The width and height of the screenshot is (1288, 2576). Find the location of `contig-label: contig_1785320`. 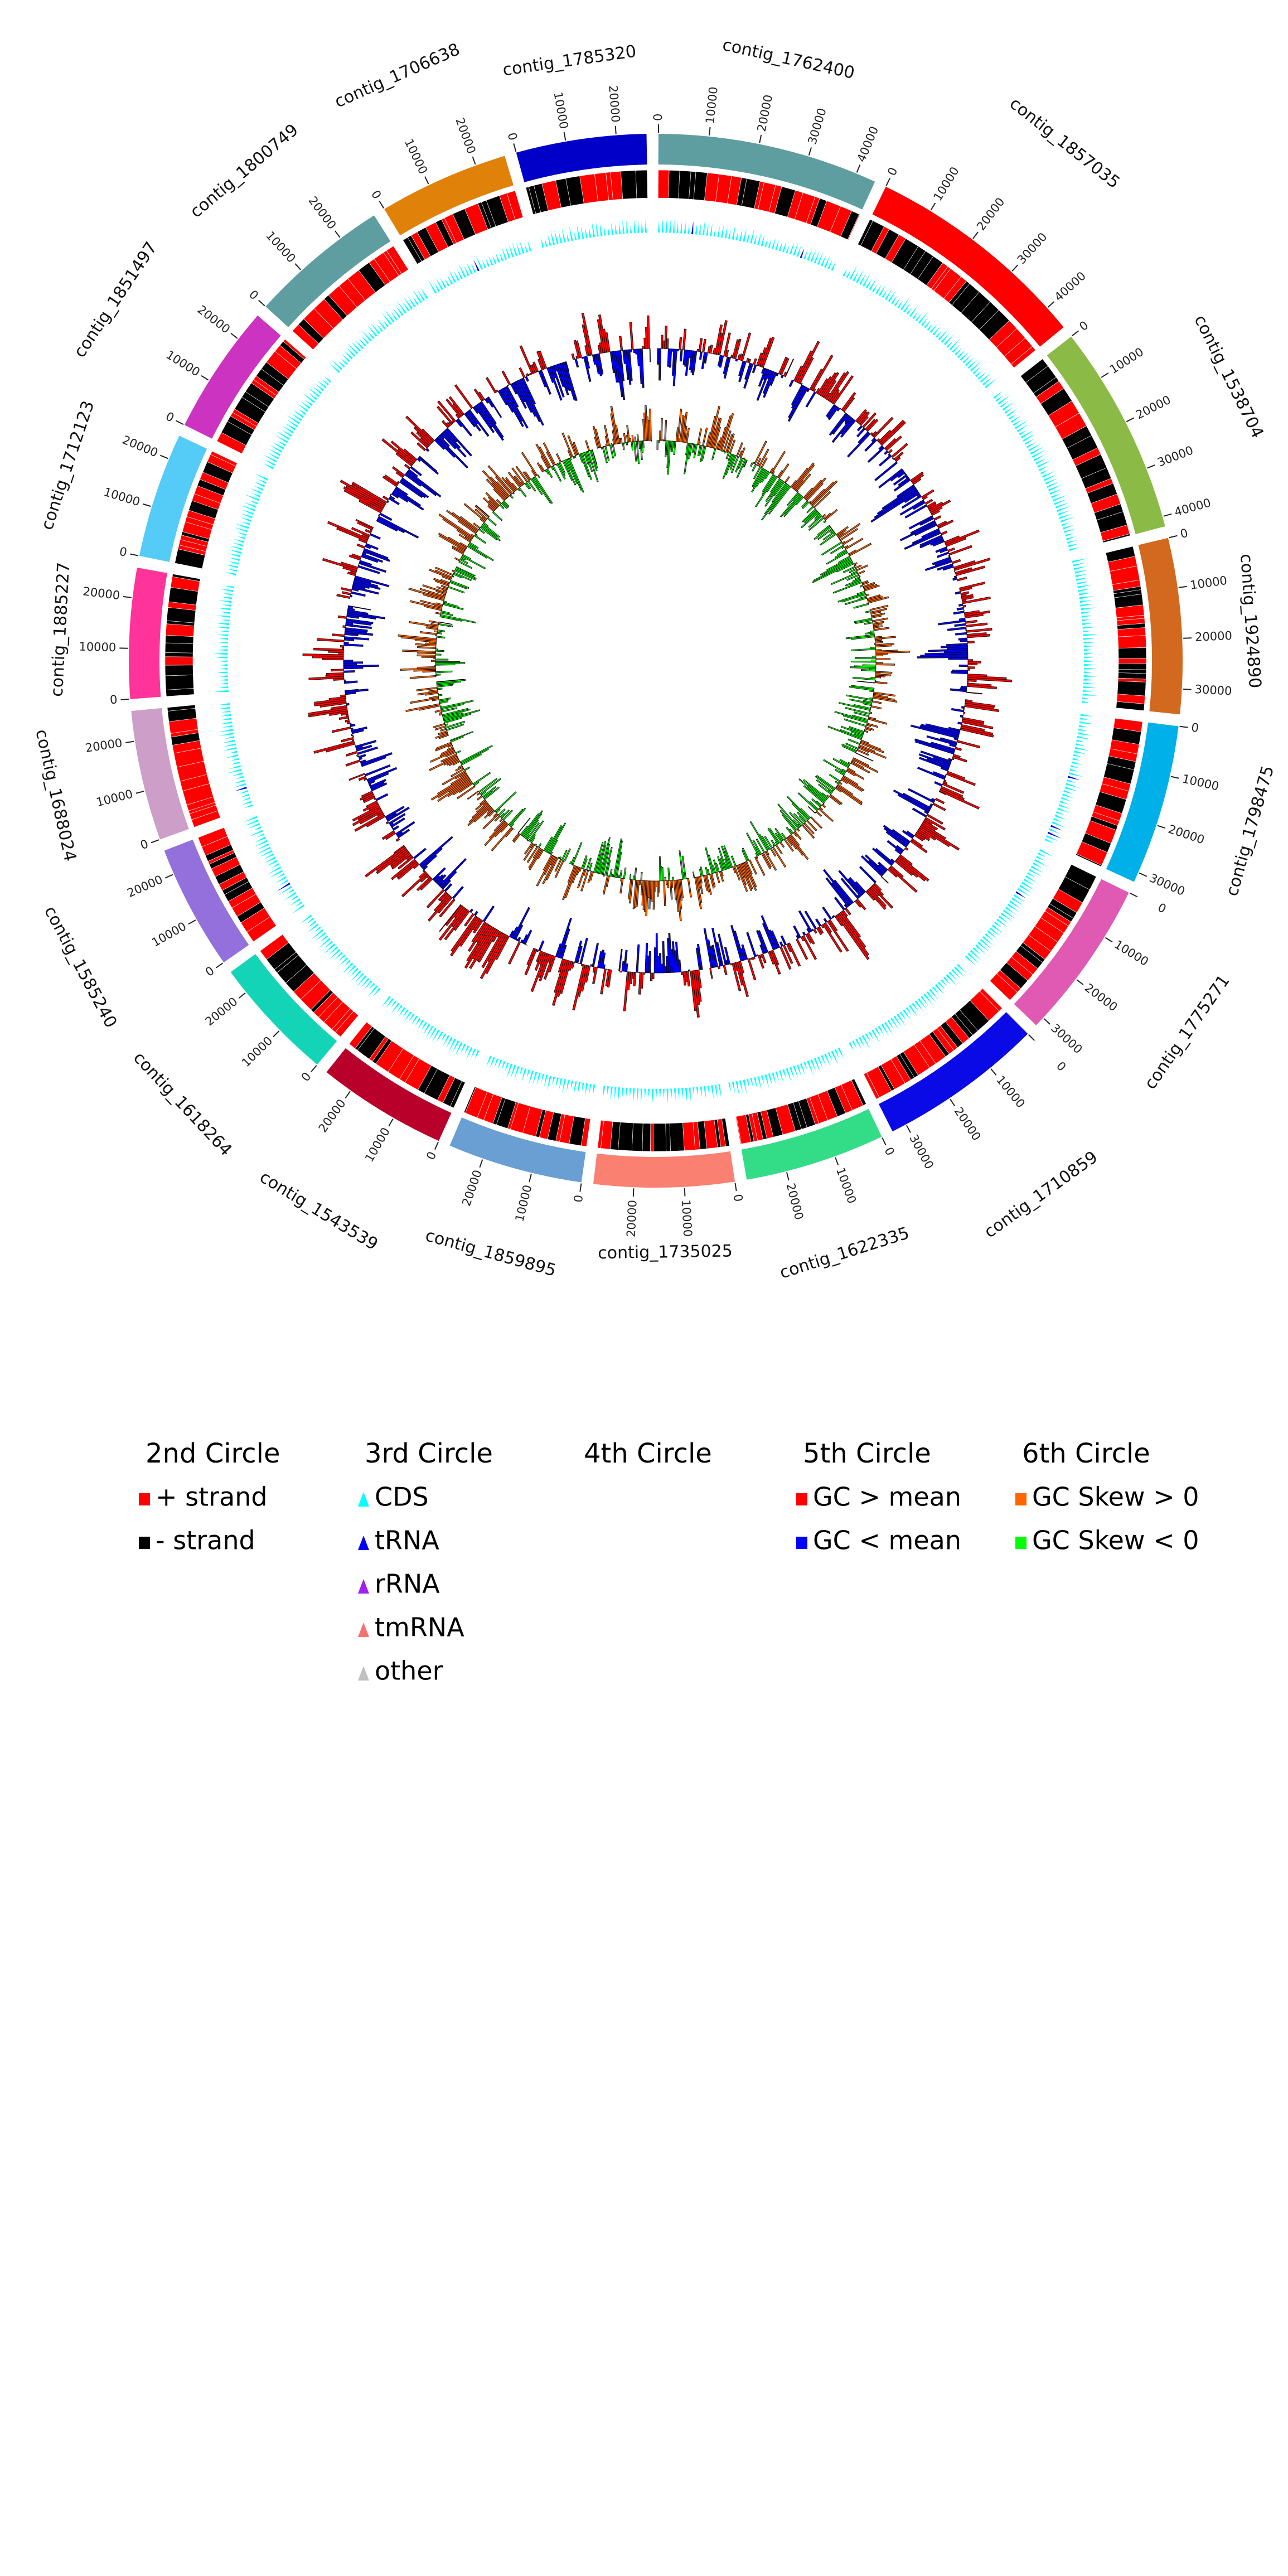

contig-label: contig_1785320 is located at coordinates (569, 61).